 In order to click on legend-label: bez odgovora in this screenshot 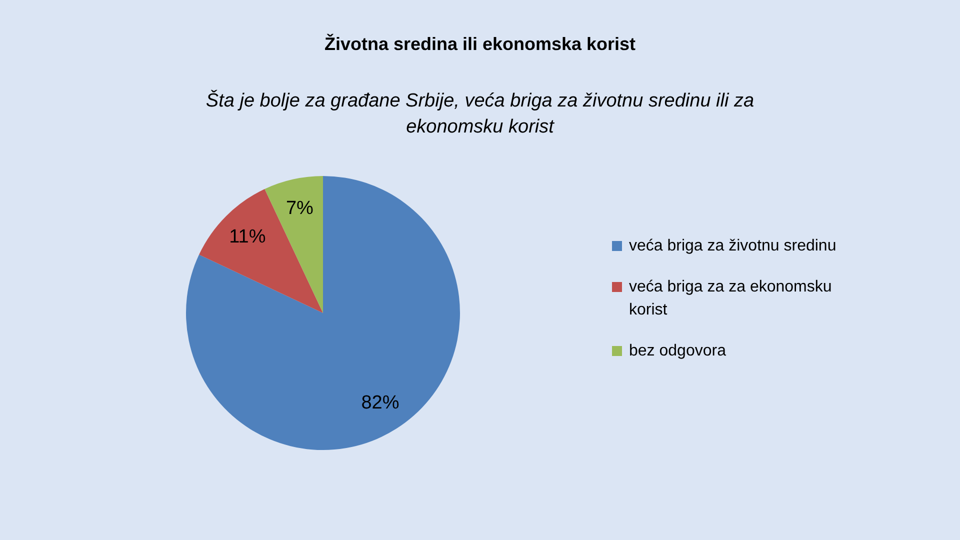, I will do `click(677, 351)`.